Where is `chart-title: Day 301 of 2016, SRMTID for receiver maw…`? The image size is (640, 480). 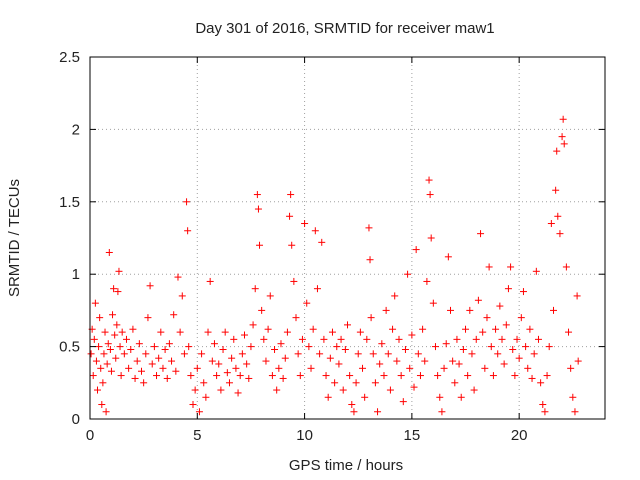
chart-title: Day 301 of 2016, SRMTID for receiver maw… is located at coordinates (344, 28).